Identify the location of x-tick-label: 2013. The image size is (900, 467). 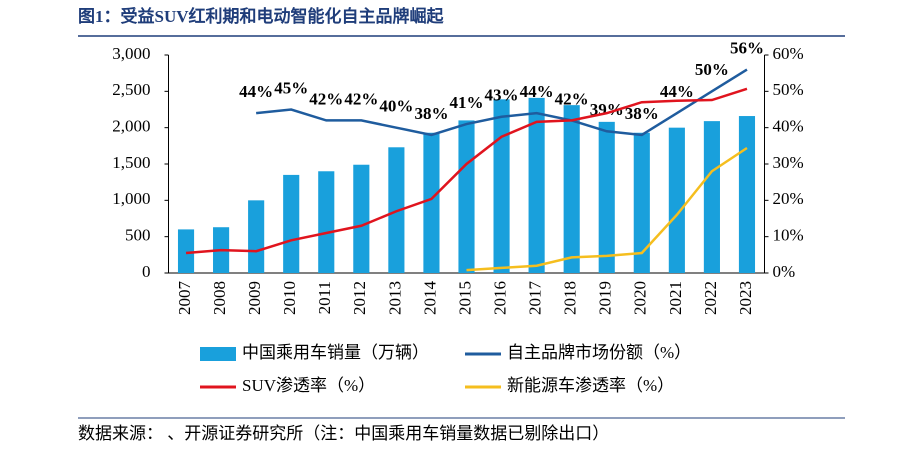
(394, 298).